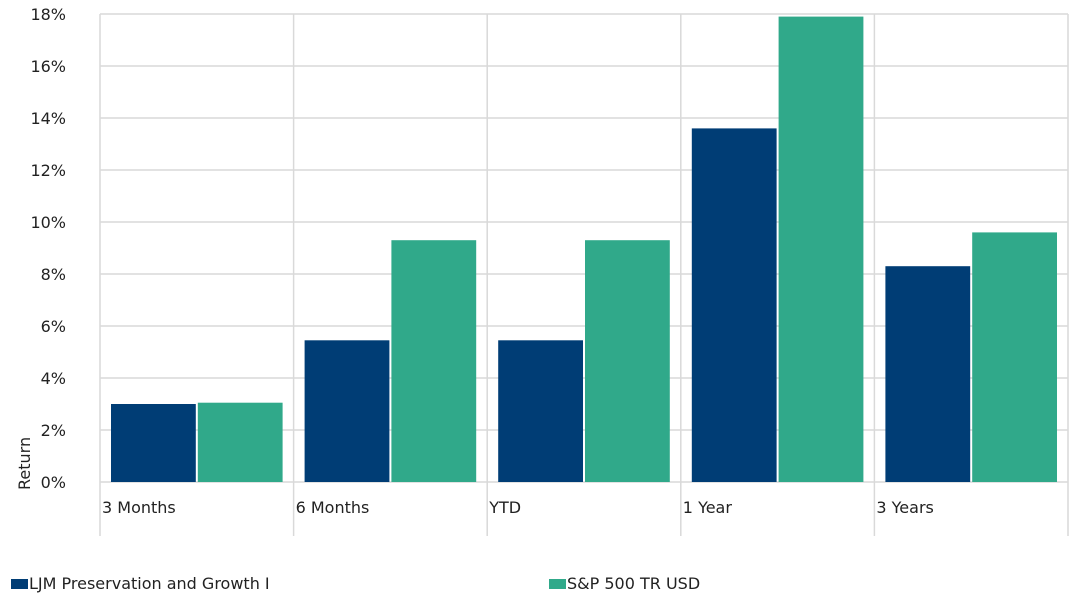 The height and width of the screenshot is (594, 1071). What do you see at coordinates (540, 411) in the screenshot?
I see `bar-1-ytd` at bounding box center [540, 411].